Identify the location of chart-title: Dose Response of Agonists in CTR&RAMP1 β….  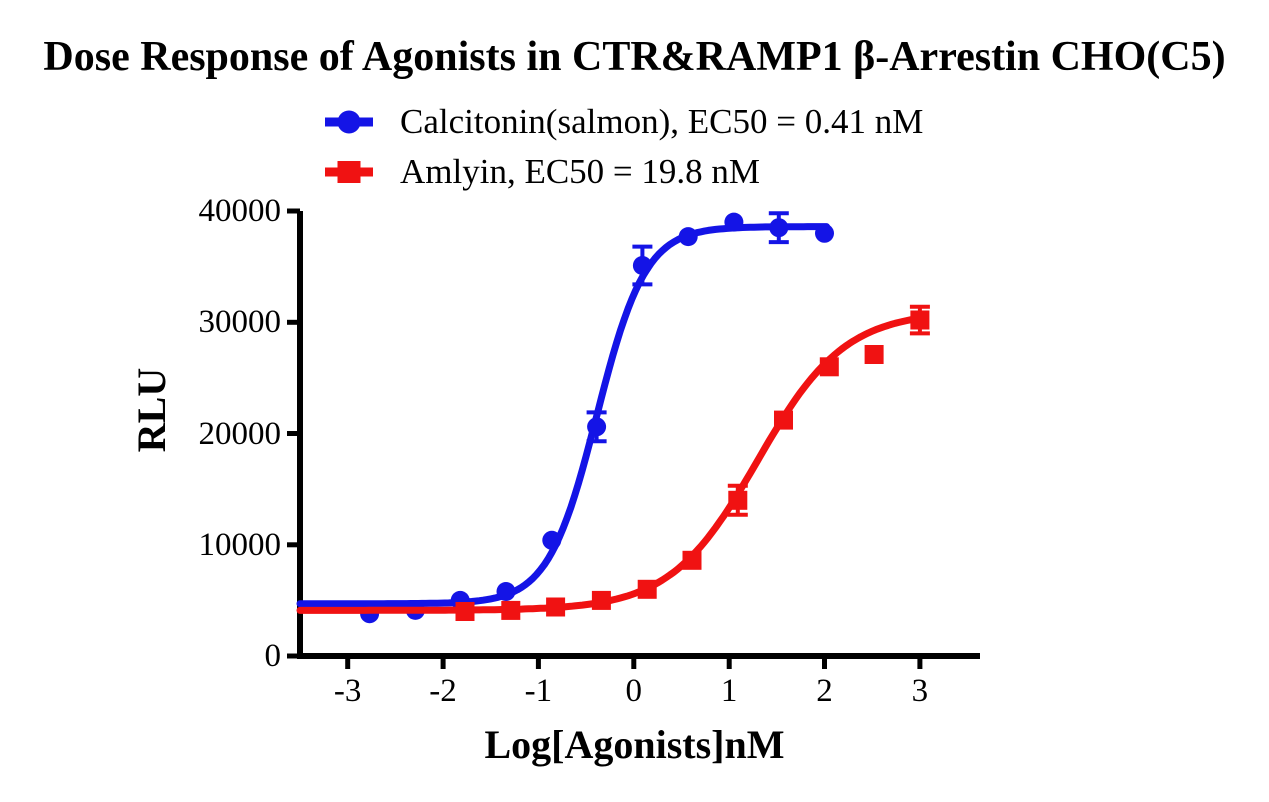
(634, 57).